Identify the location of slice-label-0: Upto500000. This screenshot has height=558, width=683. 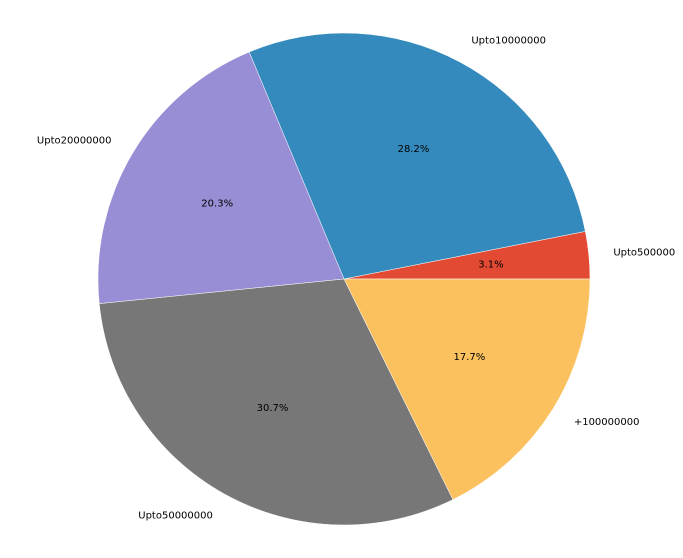
(644, 253).